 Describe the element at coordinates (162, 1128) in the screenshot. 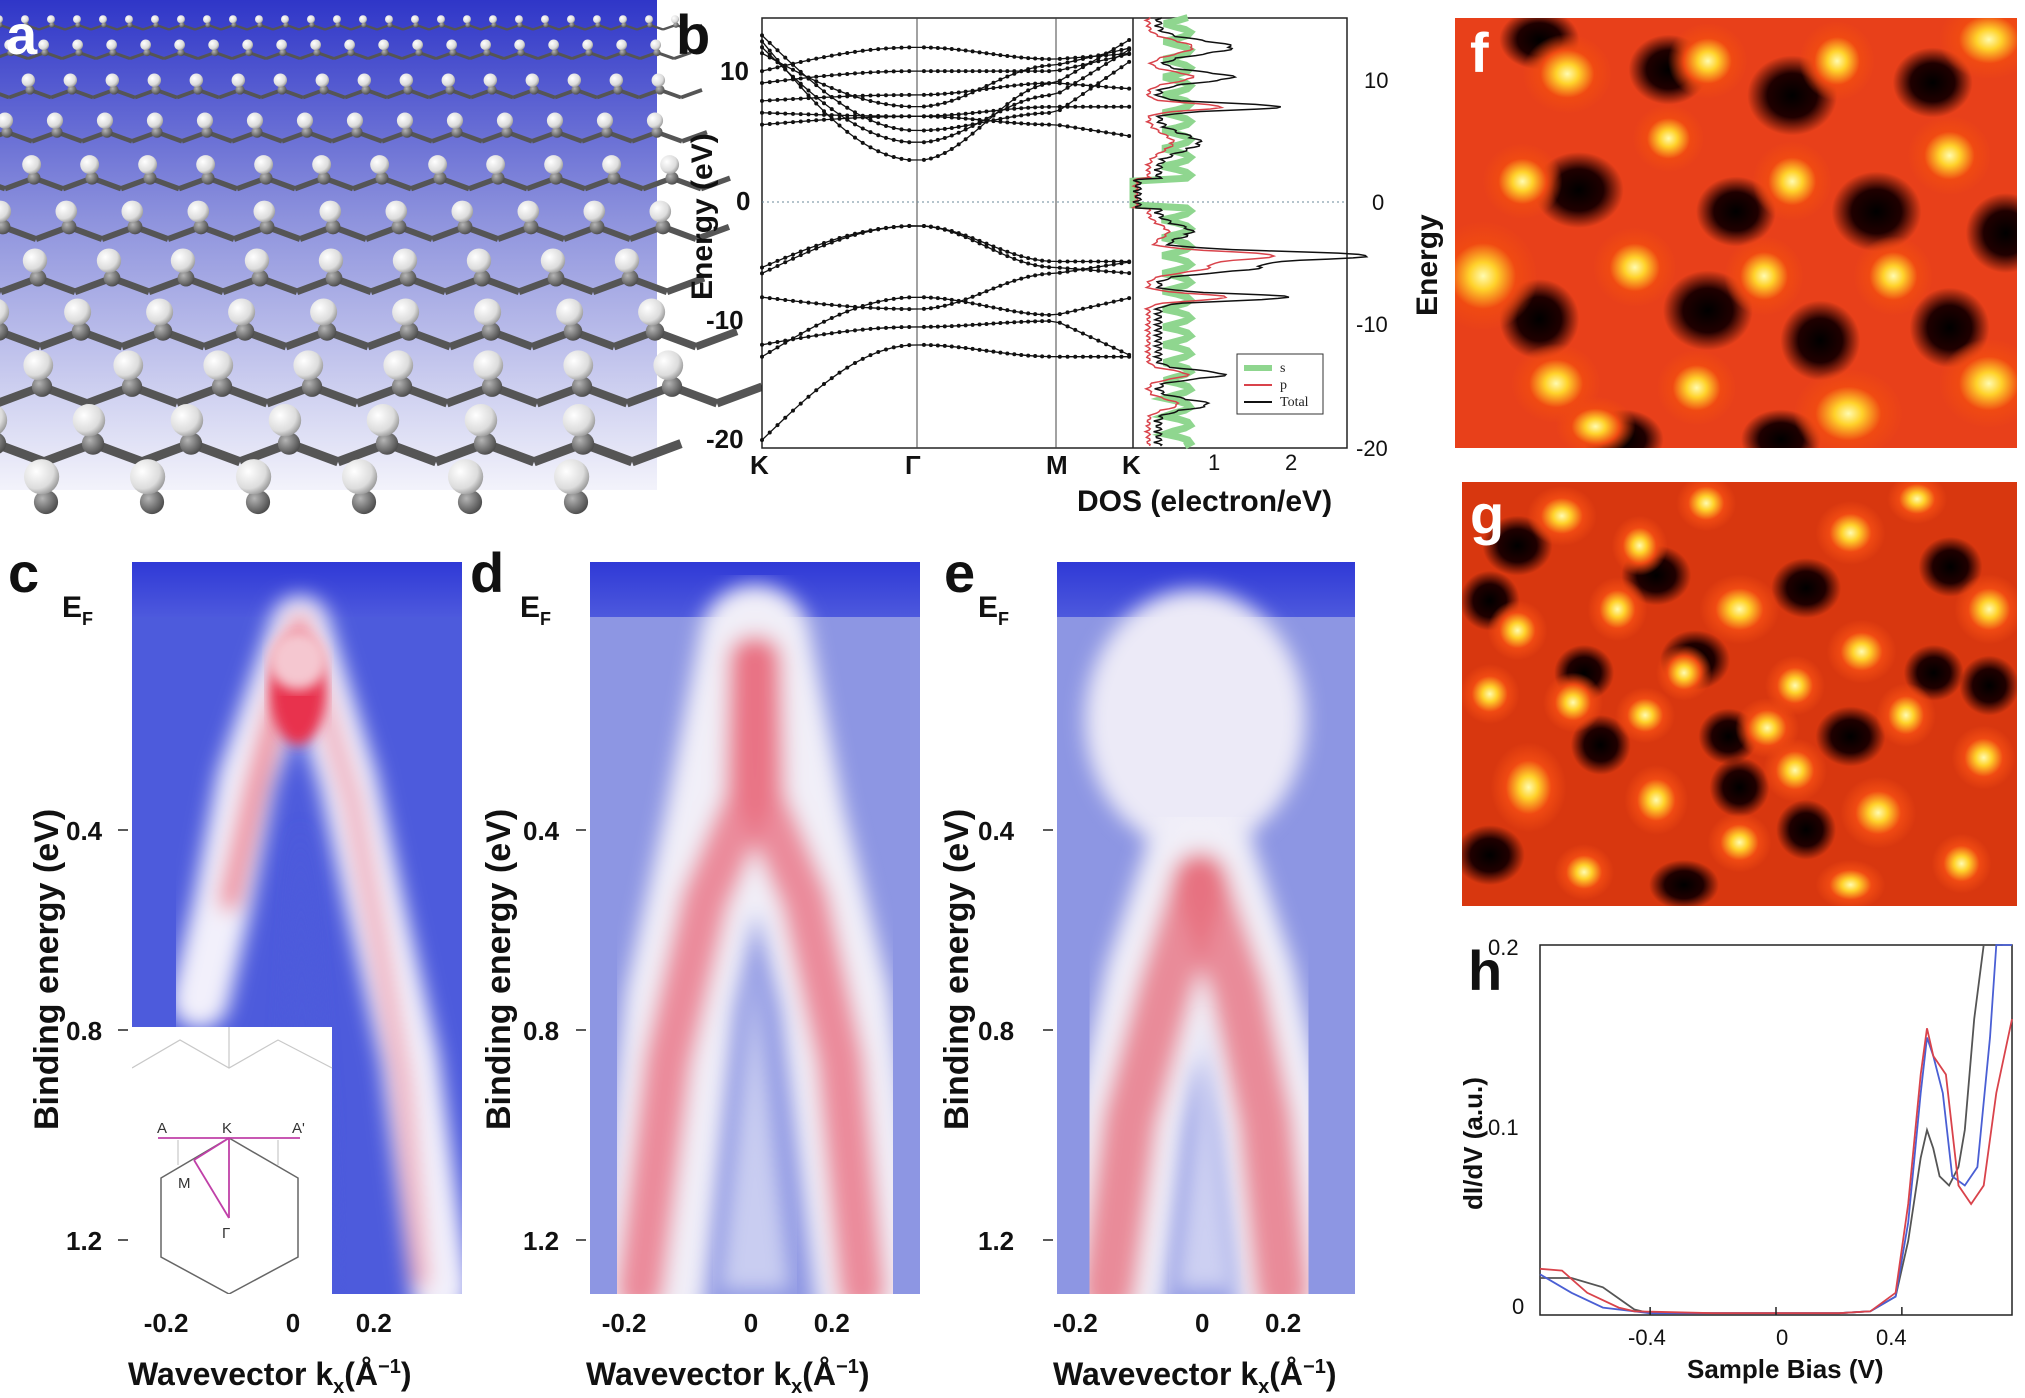

I see `bz-label-a: A` at that location.